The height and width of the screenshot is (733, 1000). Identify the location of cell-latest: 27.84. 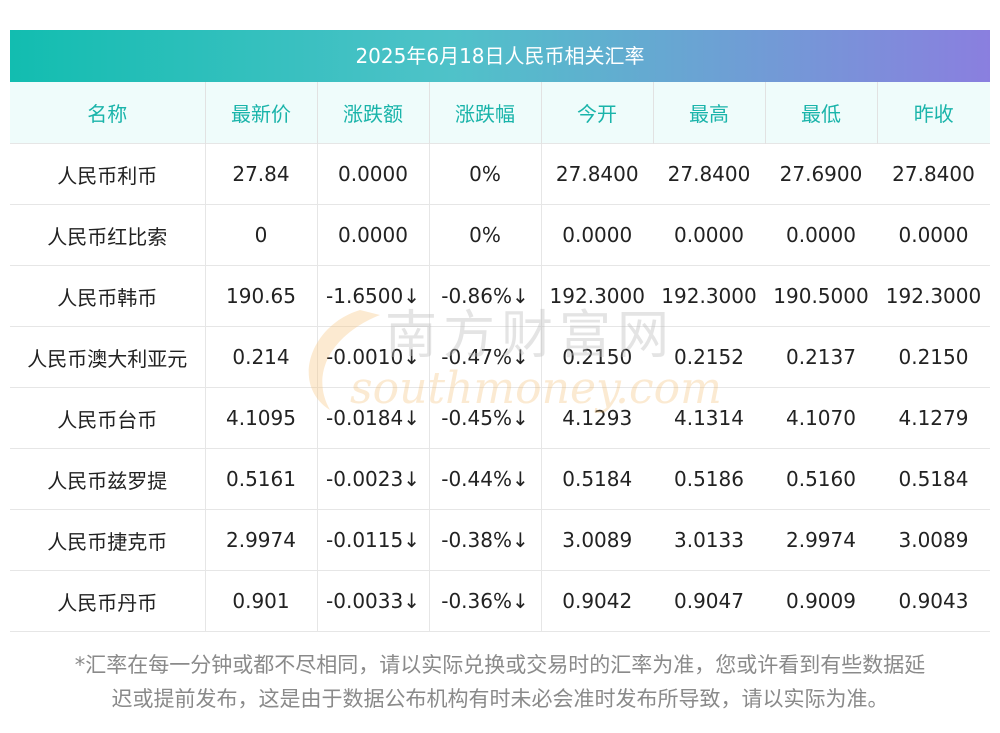
(261, 174).